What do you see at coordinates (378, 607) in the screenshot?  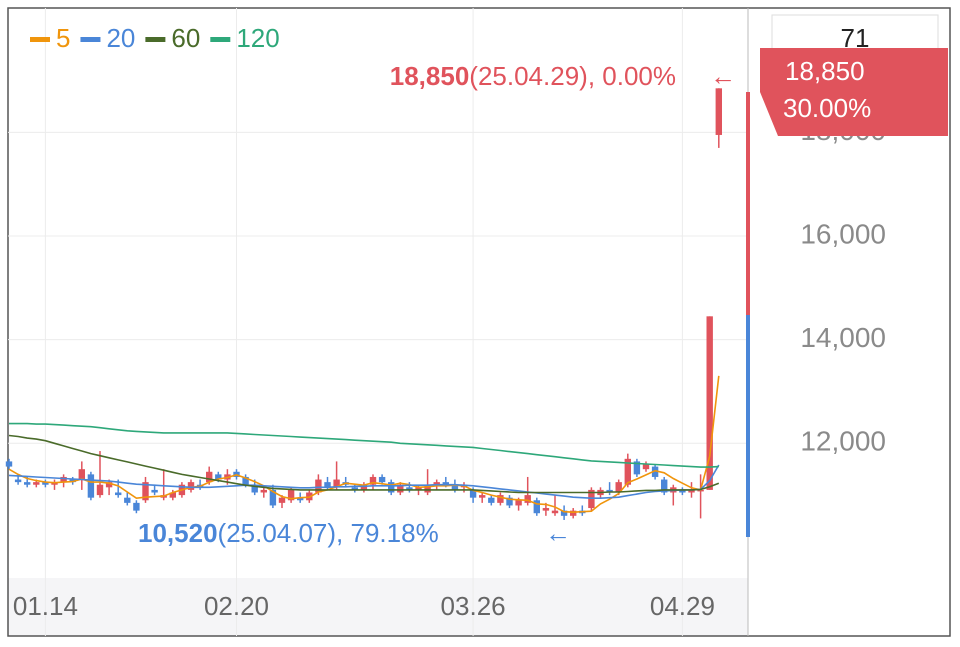 I see `x-axis-band` at bounding box center [378, 607].